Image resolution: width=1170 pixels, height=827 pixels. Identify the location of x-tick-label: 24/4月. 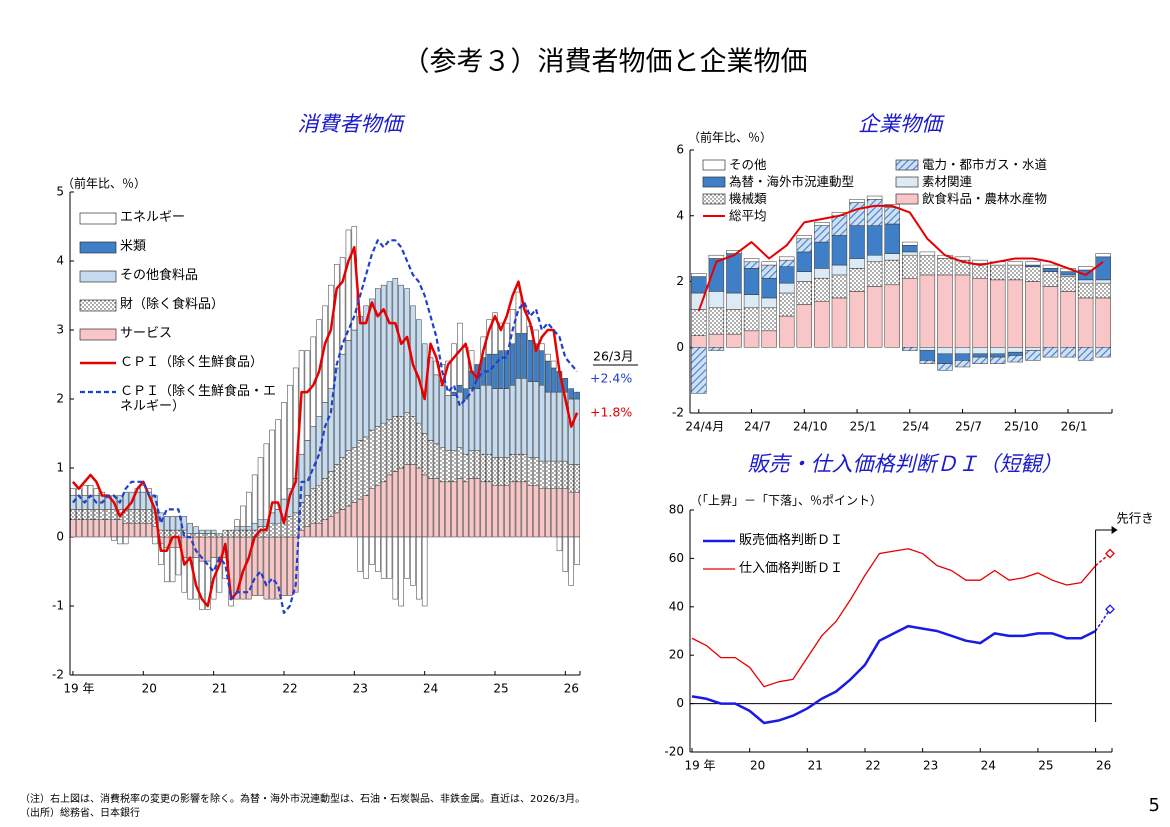
(704, 427).